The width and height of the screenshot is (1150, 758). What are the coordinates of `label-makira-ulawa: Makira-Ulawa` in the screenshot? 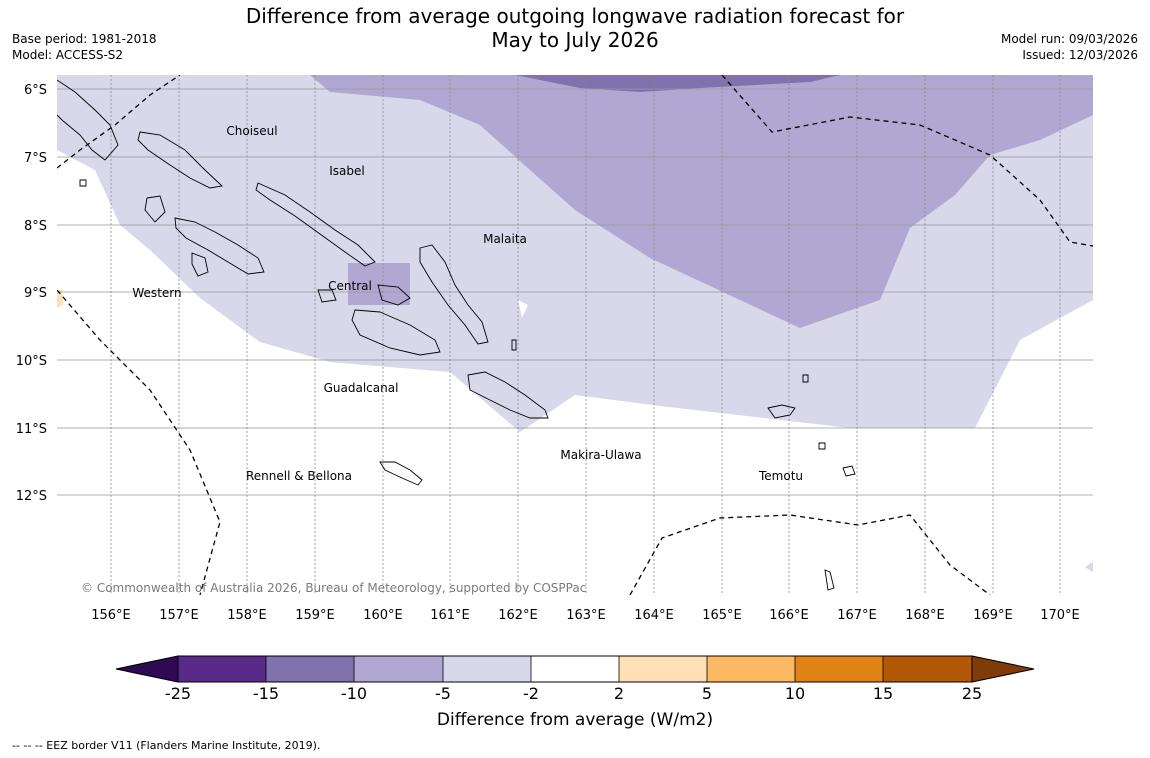 It's located at (600, 455).